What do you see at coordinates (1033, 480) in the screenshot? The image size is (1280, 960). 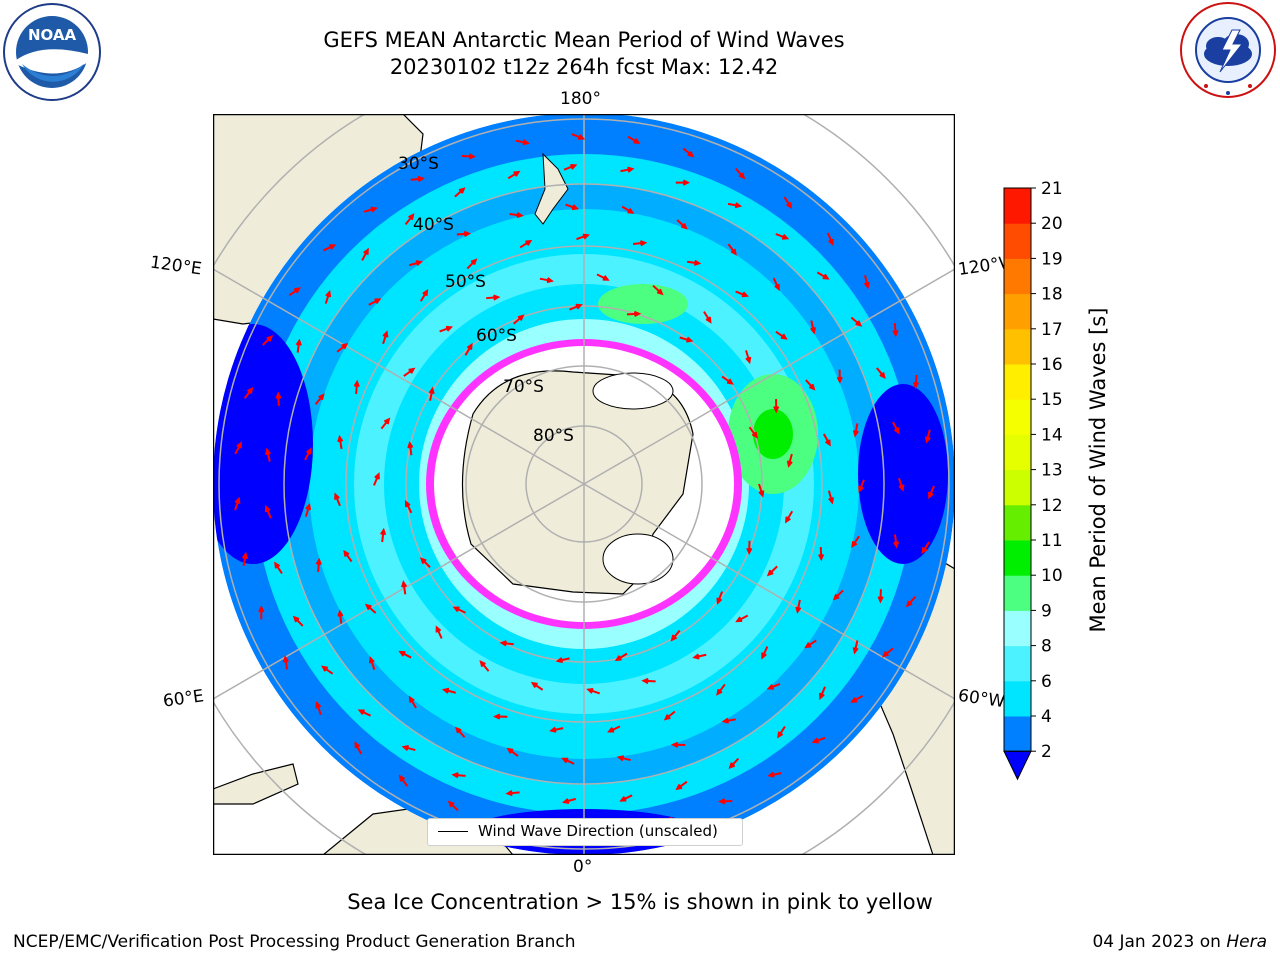 I see `colorbar: 2 4 6 8 9 10 11 12 13 14 15 16 17 18 19 20 21` at bounding box center [1033, 480].